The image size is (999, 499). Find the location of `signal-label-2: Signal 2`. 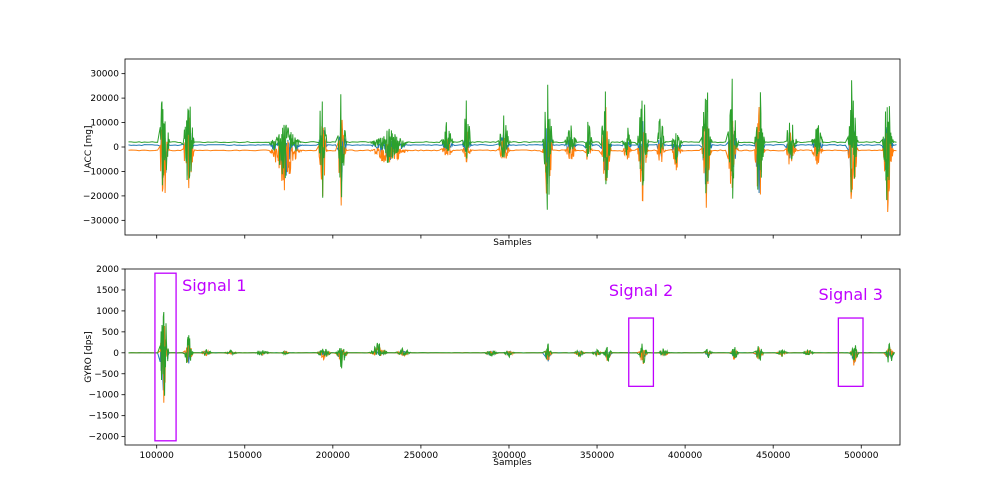

signal-label-2: Signal 2 is located at coordinates (641, 290).